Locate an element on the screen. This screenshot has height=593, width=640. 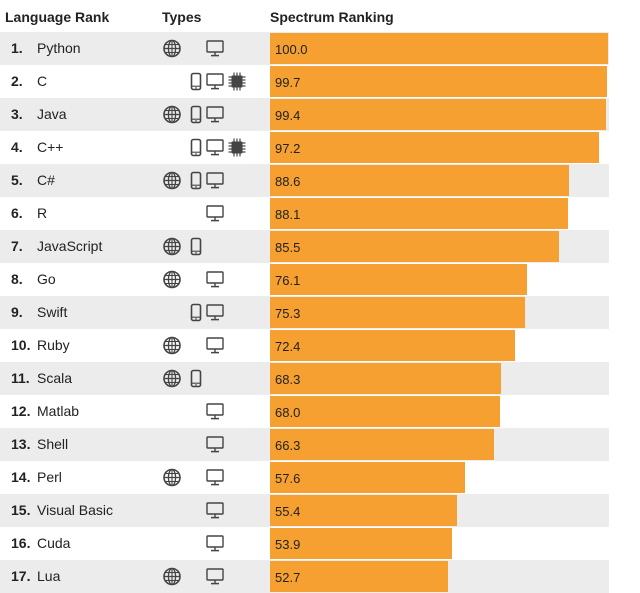
language-rank-header: Language Rank is located at coordinates (57, 17).